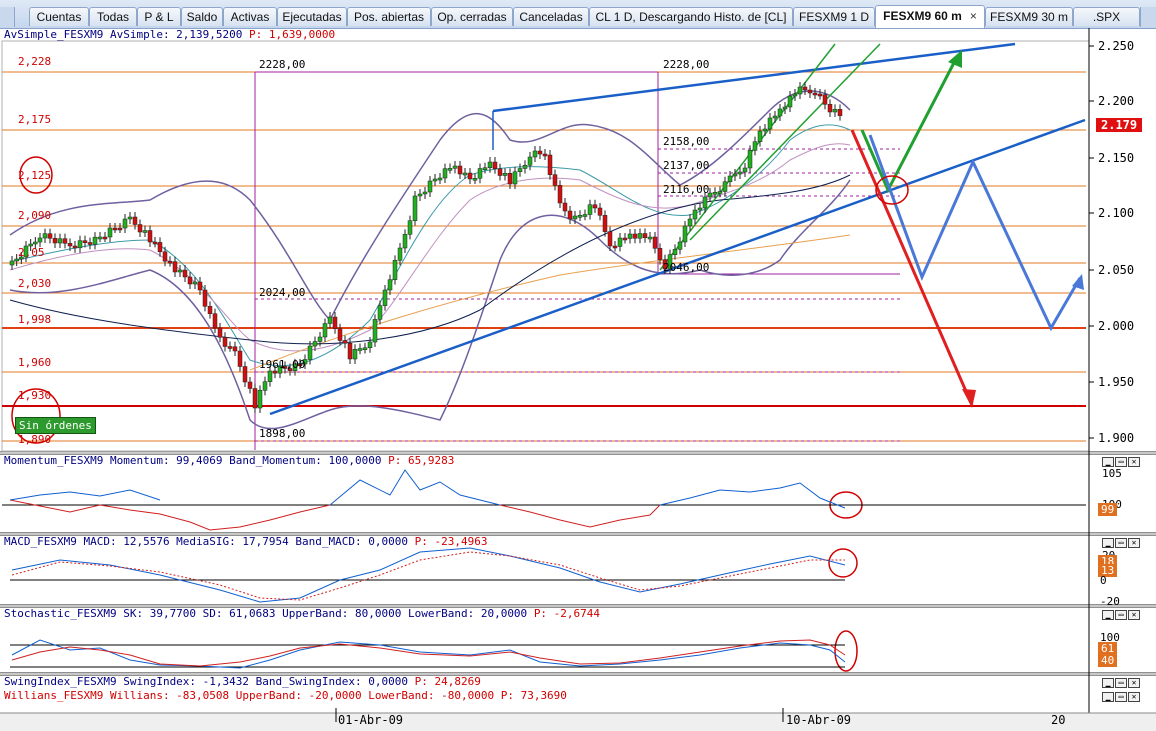 The height and width of the screenshot is (731, 1156). I want to click on annotation-label: 1898,00, so click(282, 433).